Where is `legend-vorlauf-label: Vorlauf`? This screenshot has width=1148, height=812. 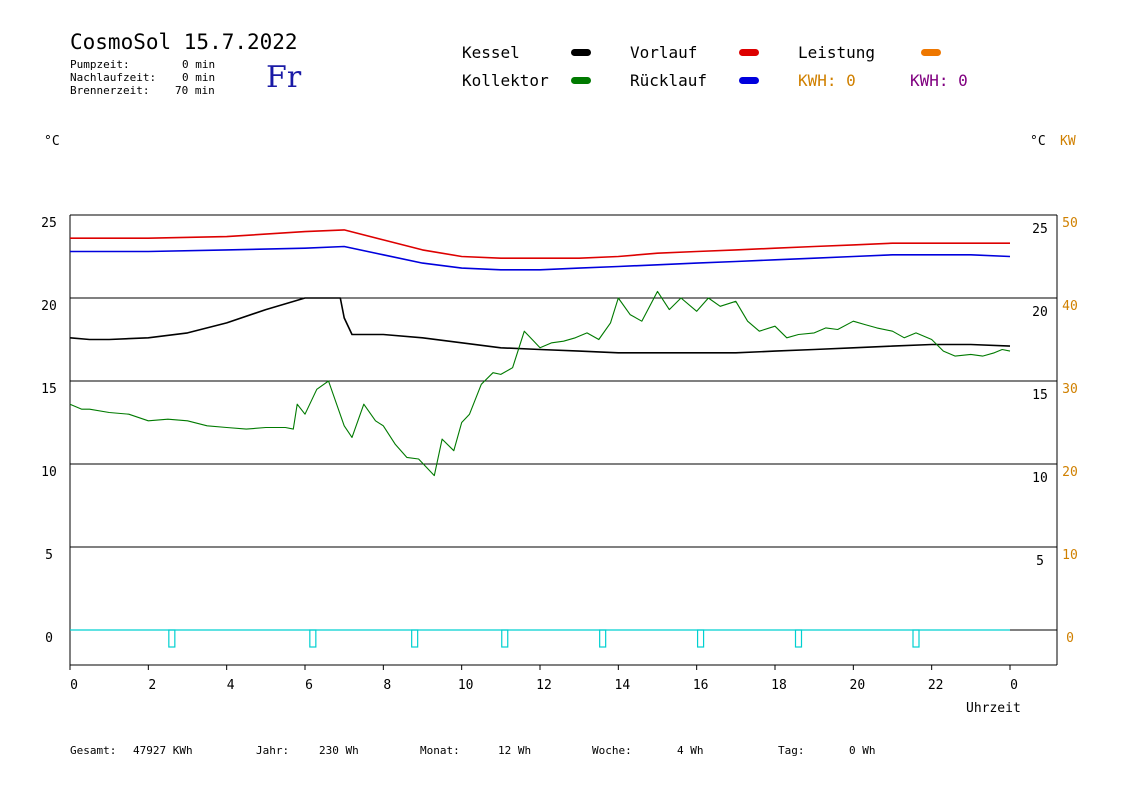
legend-vorlauf-label: Vorlauf is located at coordinates (664, 52).